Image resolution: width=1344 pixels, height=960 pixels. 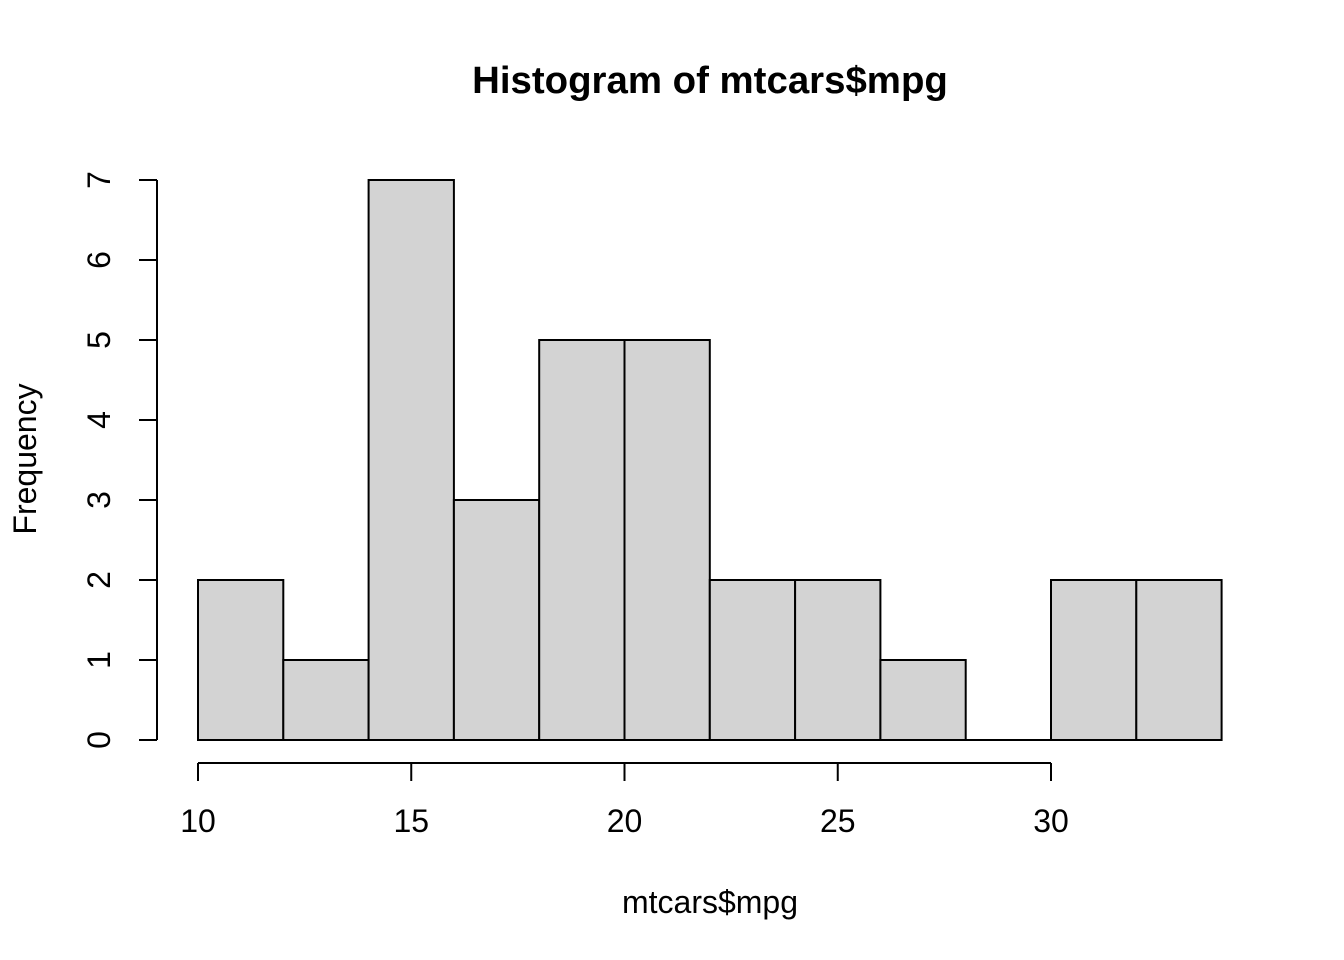 I want to click on y-tick-label: 5, so click(x=99, y=340).